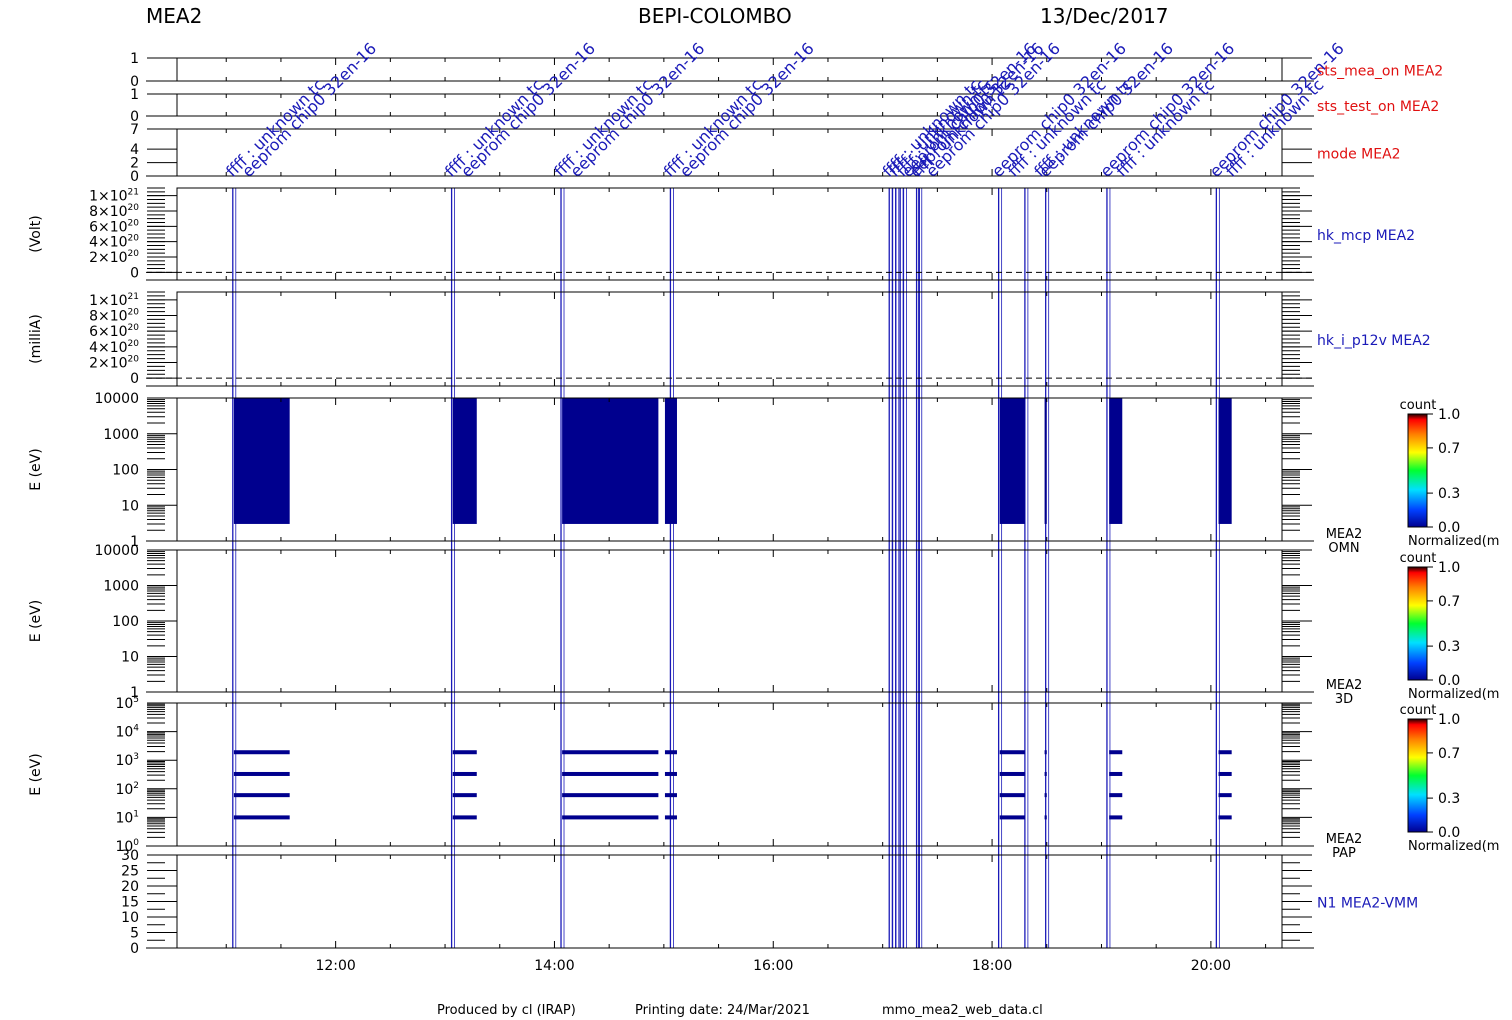  Describe the element at coordinates (130, 887) in the screenshot. I see `y-tick-label: 20` at that location.